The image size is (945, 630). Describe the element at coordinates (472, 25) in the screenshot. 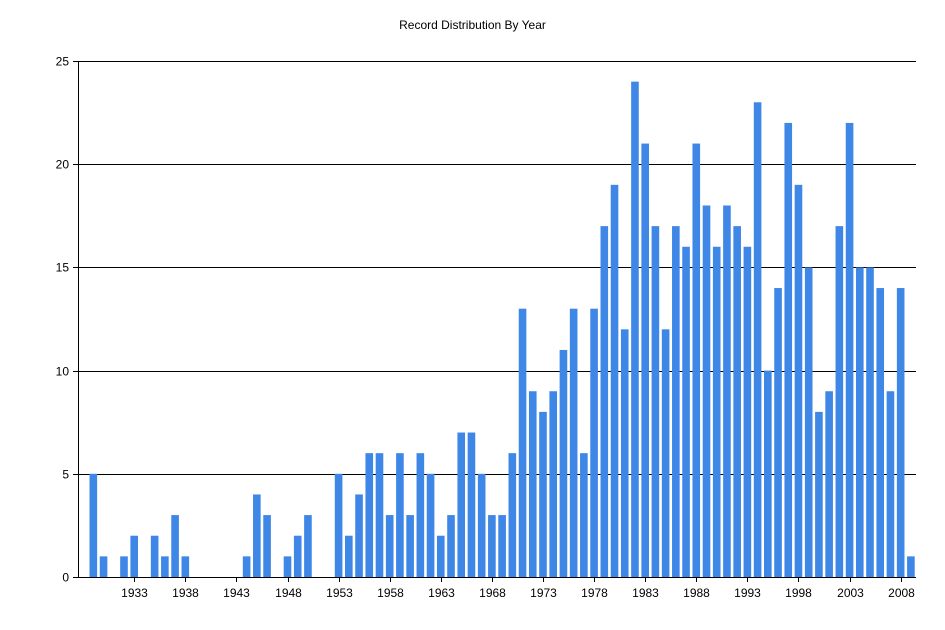

I see `chart-title: Record Distribution By Year` at that location.